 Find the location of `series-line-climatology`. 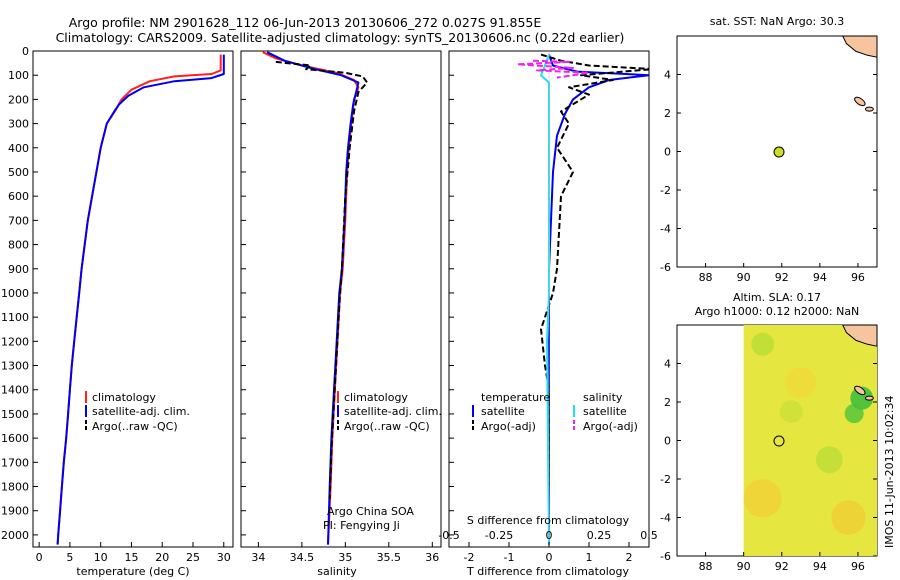

series-line-climatology is located at coordinates (311, 298).